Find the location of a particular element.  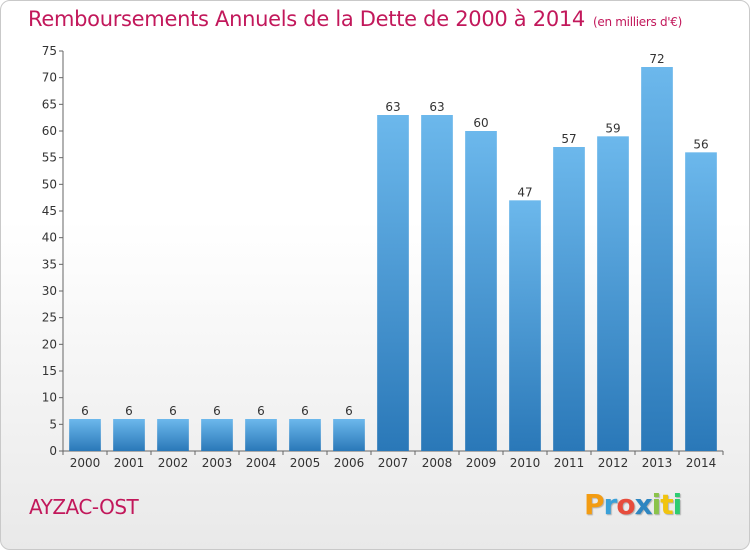

logo-letter: o is located at coordinates (625, 504).